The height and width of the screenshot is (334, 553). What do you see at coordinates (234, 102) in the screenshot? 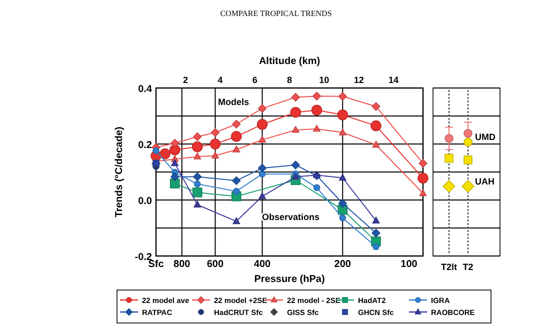
I see `annotation: Models` at bounding box center [234, 102].